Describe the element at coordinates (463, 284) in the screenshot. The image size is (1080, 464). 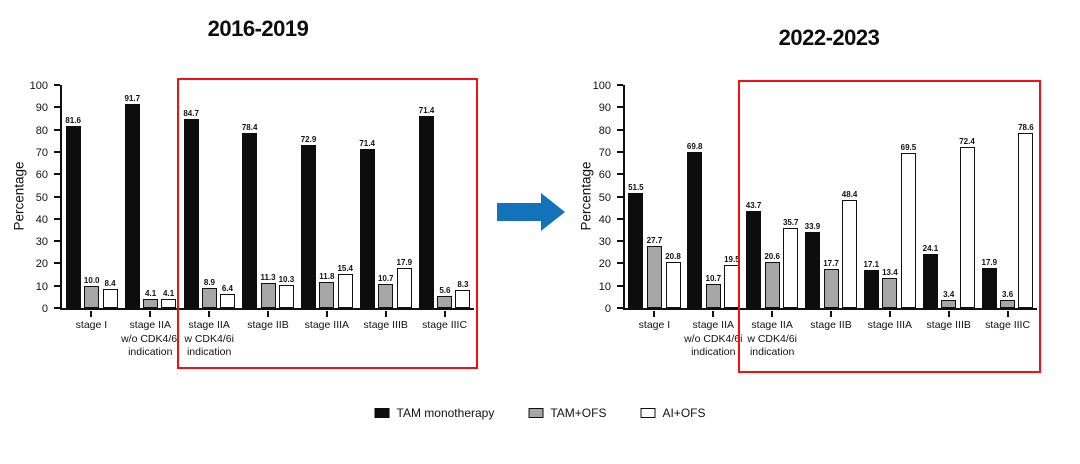
I see `bar-value-label: 8.3` at that location.